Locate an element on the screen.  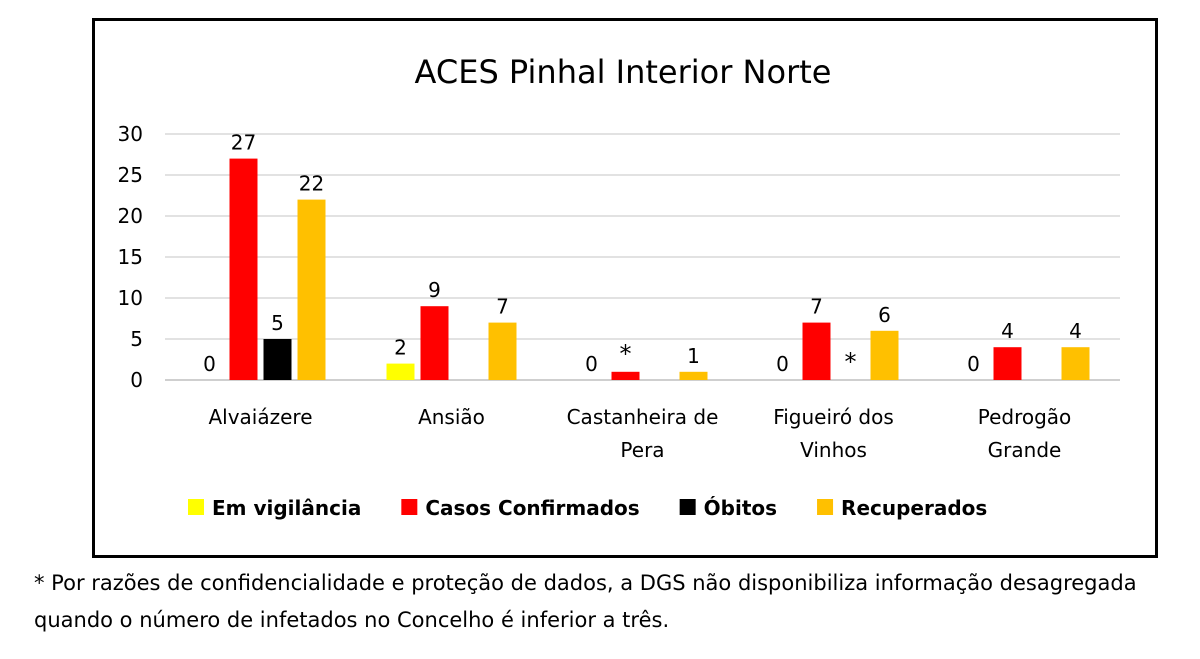
chart-title: ACES Pinhal Interior Norte is located at coordinates (623, 72).